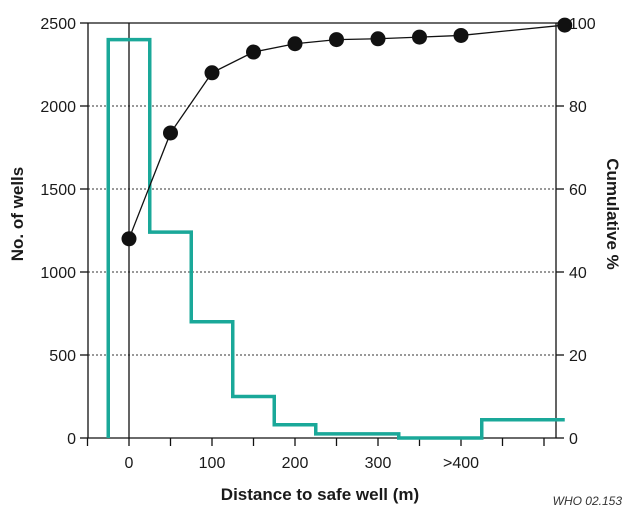  What do you see at coordinates (58, 107) in the screenshot?
I see `y-tick-label: 2000` at bounding box center [58, 107].